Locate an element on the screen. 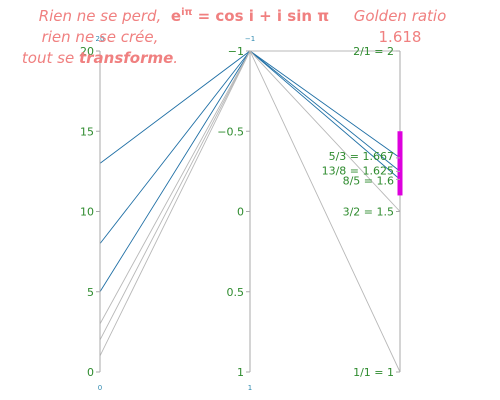 Image resolution: width=500 pixels, height=400 pixels. quote-bold-word: transforme is located at coordinates (126, 58).